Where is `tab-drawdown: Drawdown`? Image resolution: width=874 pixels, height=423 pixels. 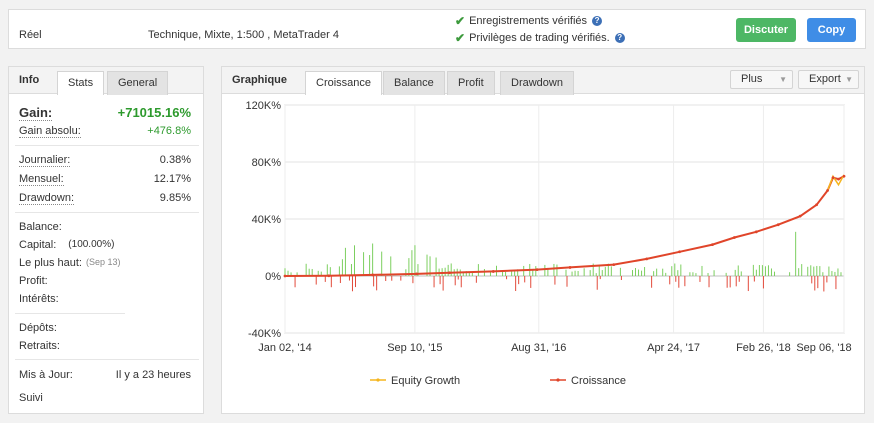 tab-drawdown: Drawdown is located at coordinates (537, 83).